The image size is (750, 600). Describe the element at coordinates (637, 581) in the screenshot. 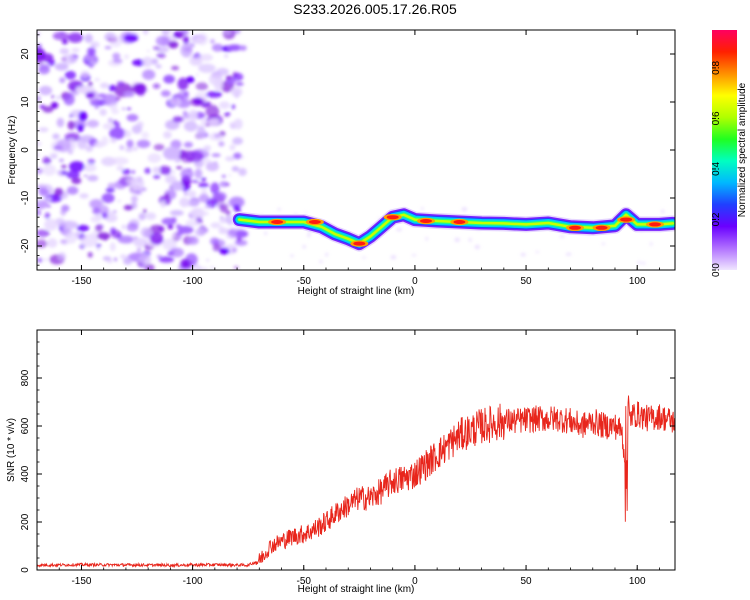

I see `snr-x-tick-label: 100` at that location.